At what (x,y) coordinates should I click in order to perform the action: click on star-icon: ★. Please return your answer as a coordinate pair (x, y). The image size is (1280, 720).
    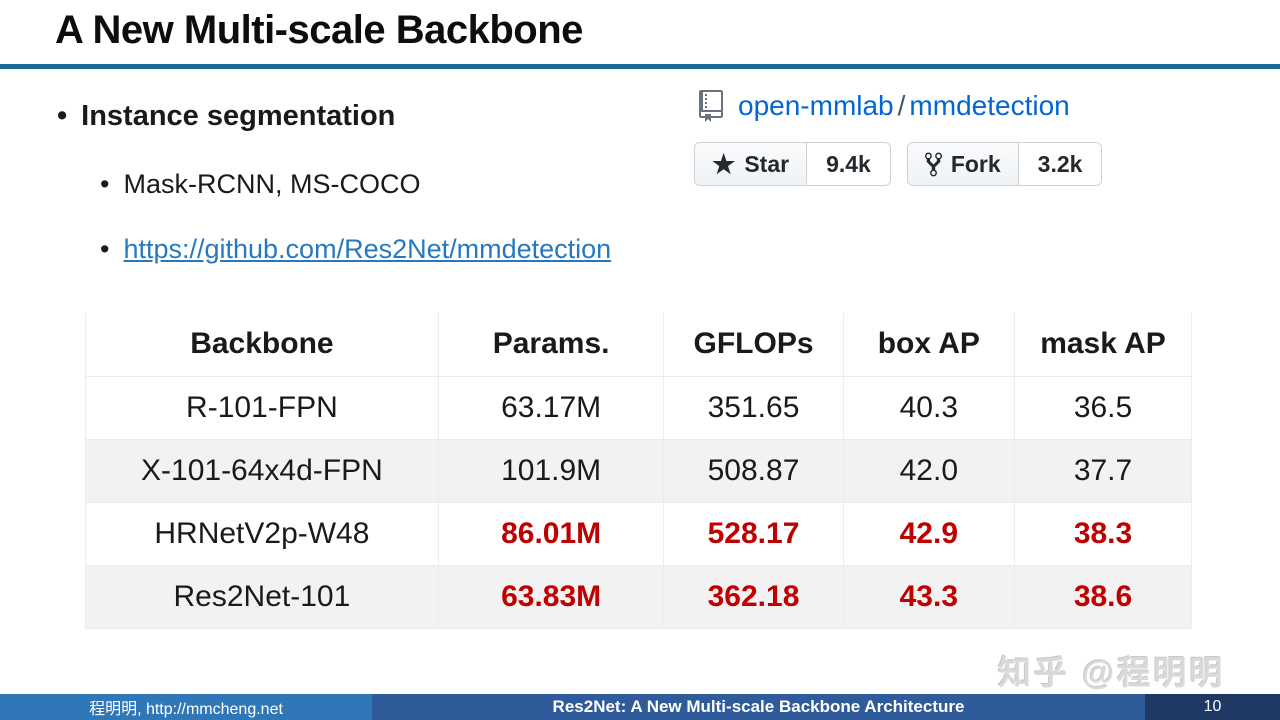
    Looking at the image, I should click on (724, 164).